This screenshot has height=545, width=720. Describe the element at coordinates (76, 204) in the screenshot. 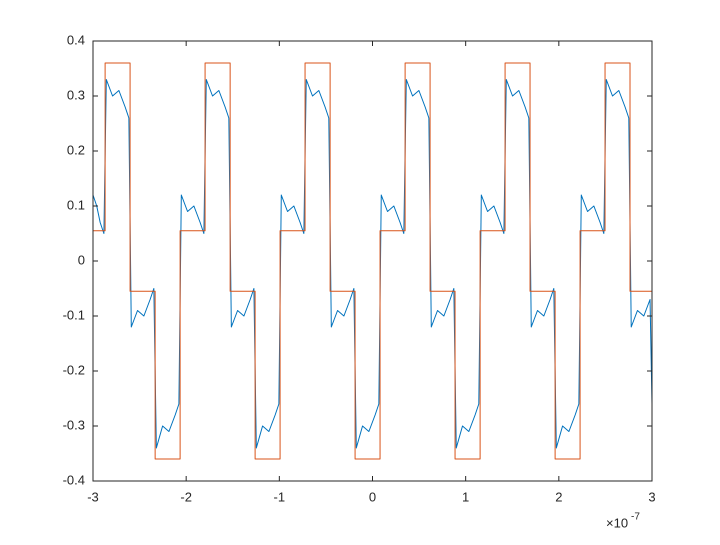

I see `y-tick-label: 0.1` at that location.